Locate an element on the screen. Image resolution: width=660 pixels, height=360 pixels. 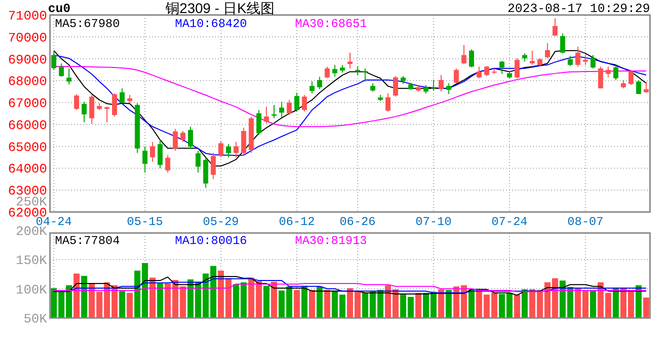
ytick-label: 64000 is located at coordinates (27, 169).